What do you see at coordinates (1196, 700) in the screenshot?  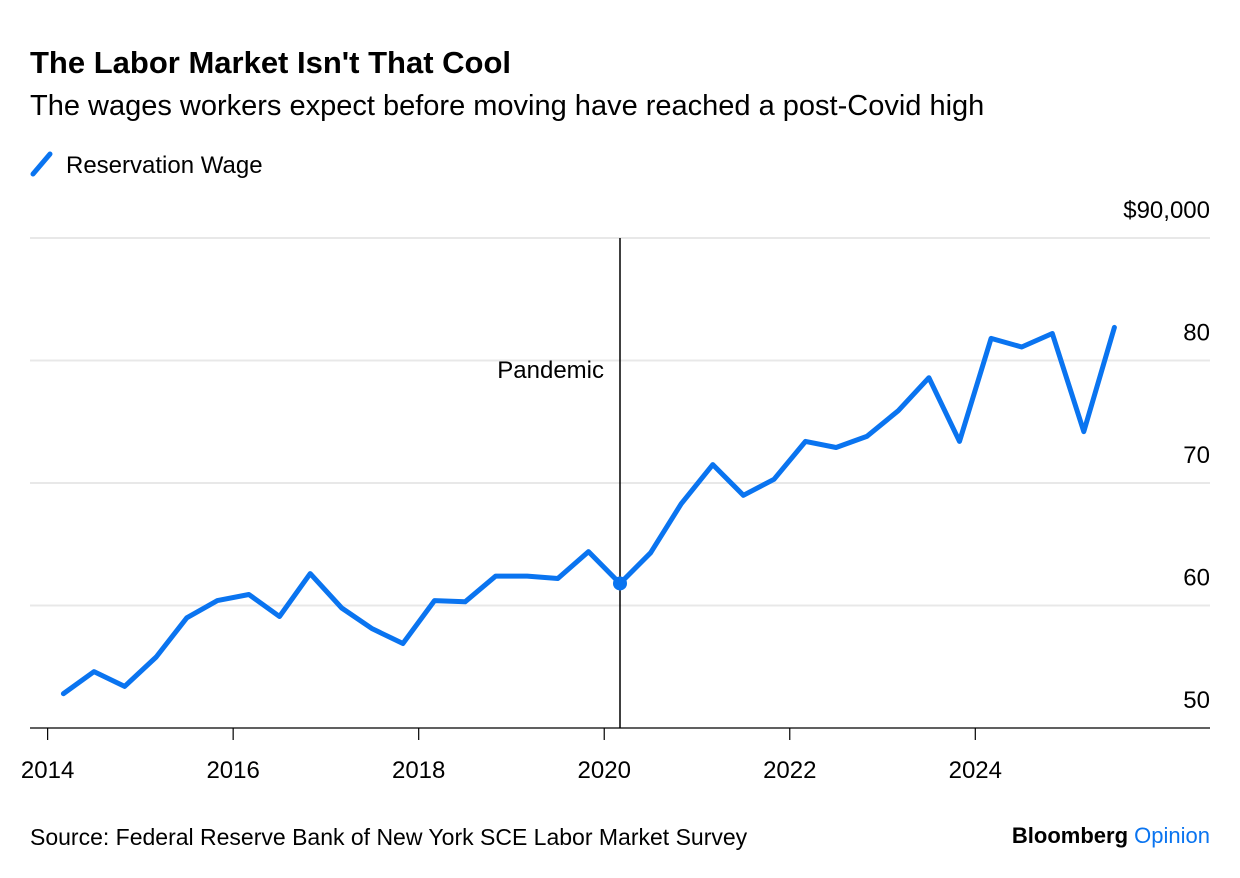 I see `y-tick-label: 50` at bounding box center [1196, 700].